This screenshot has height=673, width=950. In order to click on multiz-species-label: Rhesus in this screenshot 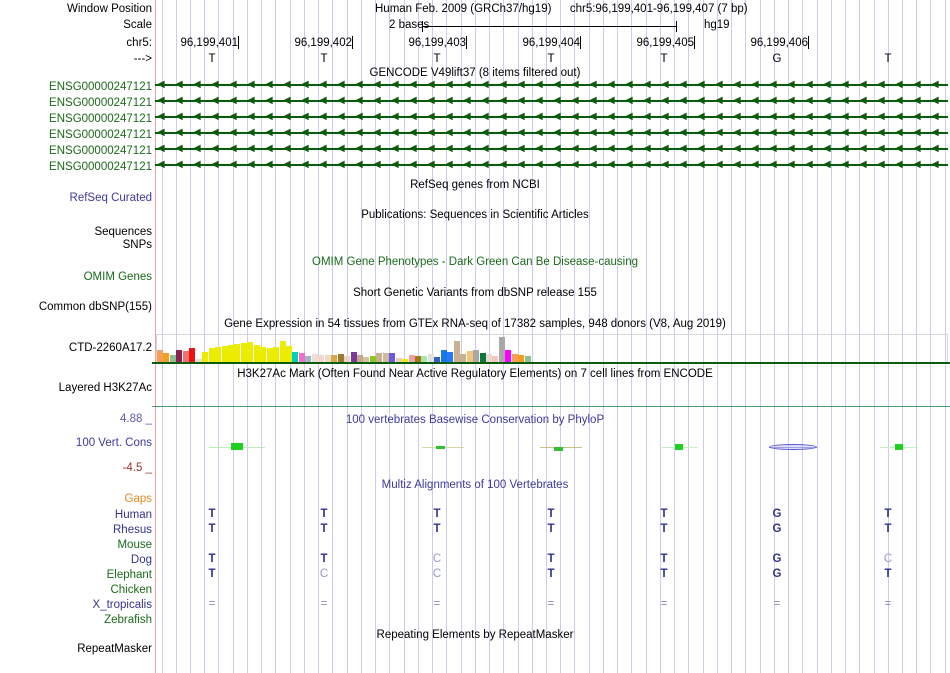, I will do `click(132, 530)`.